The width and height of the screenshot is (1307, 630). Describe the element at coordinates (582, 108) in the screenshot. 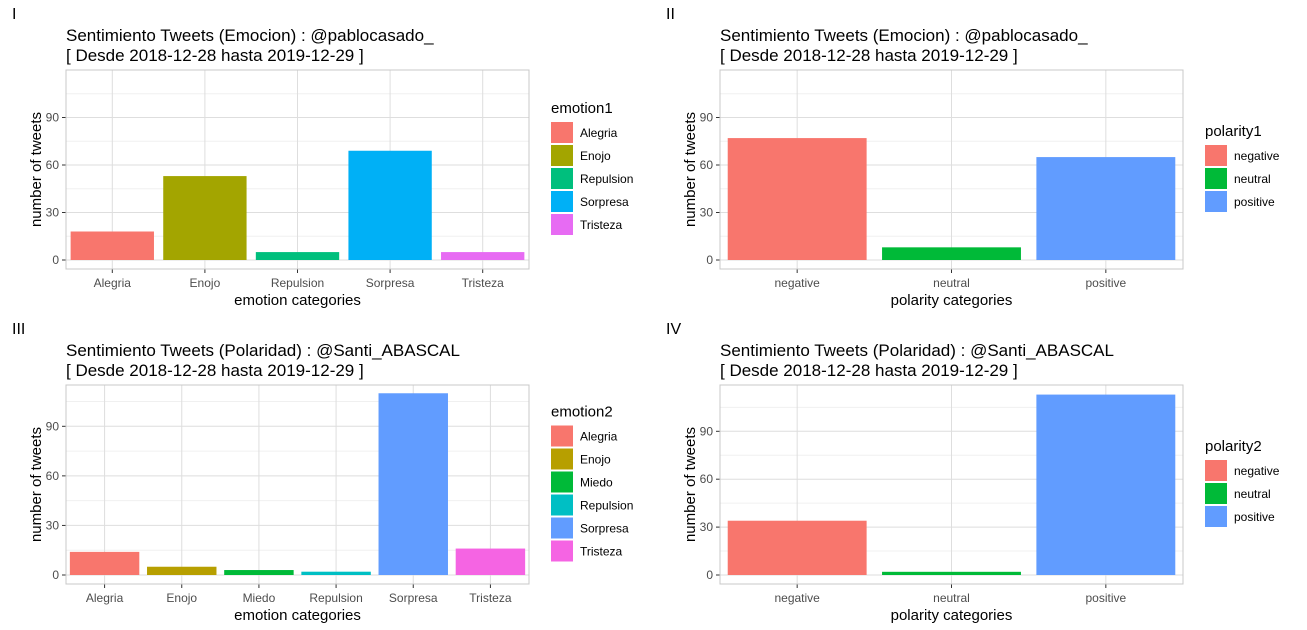

I see `legend-title: emotion1` at that location.